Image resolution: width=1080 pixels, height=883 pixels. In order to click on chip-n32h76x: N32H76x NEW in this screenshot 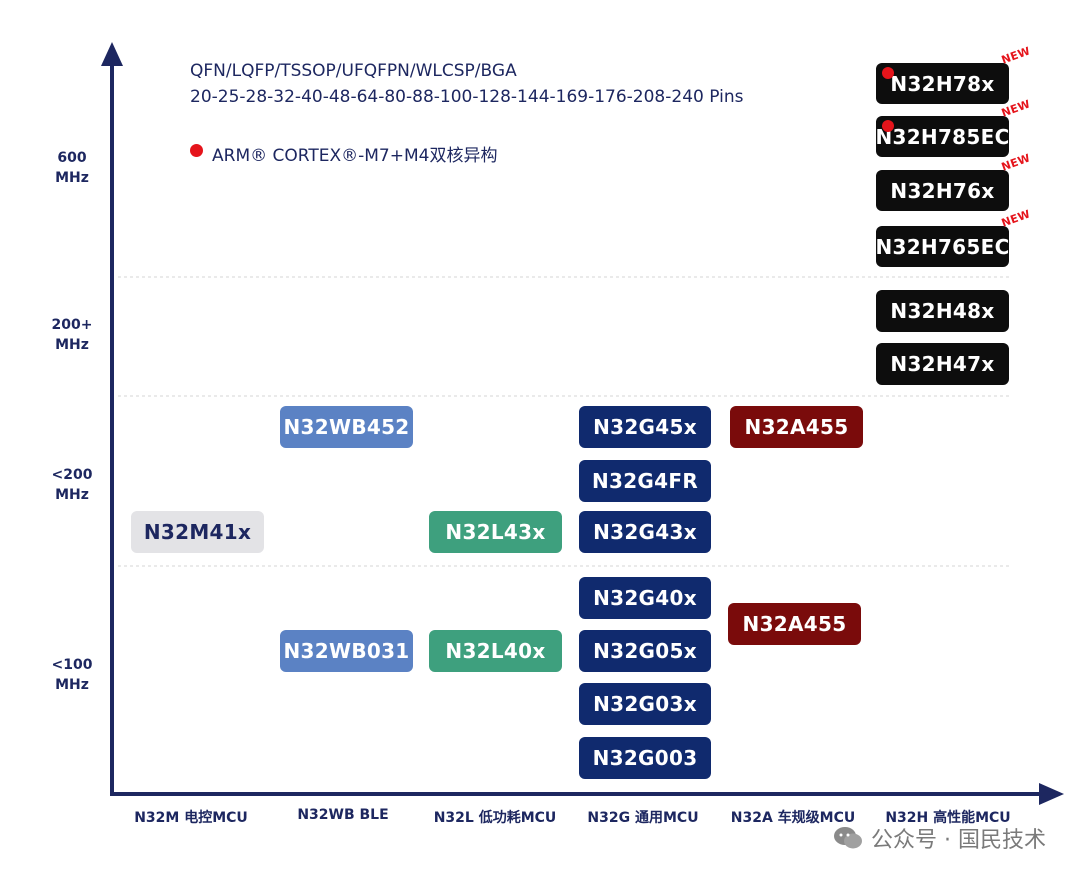, I will do `click(954, 181)`.